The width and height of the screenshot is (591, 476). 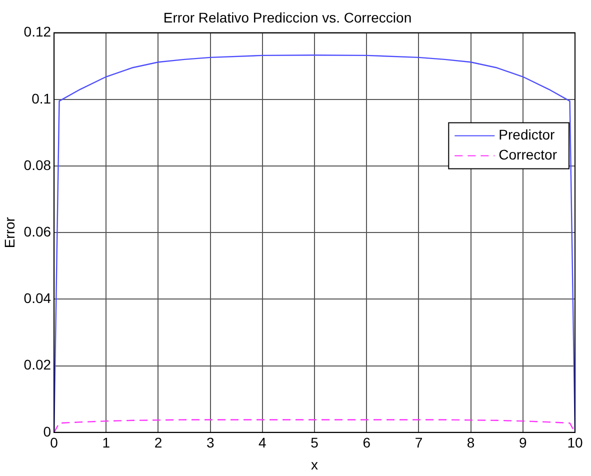 I want to click on y-tick-label: 0, so click(x=47, y=431).